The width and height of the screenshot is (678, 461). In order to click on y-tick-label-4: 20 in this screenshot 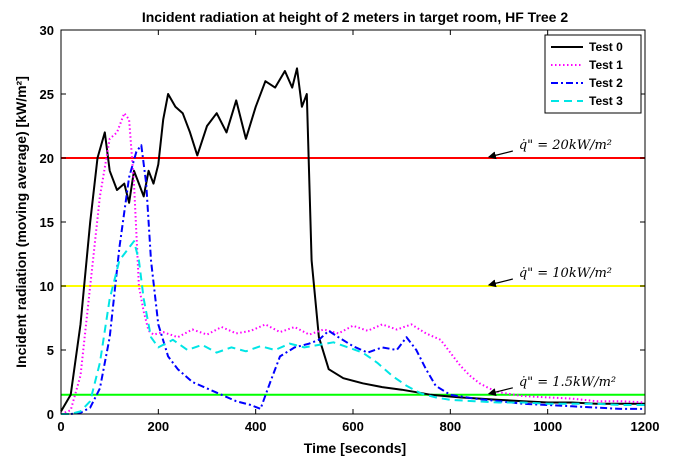, I will do `click(47, 158)`.